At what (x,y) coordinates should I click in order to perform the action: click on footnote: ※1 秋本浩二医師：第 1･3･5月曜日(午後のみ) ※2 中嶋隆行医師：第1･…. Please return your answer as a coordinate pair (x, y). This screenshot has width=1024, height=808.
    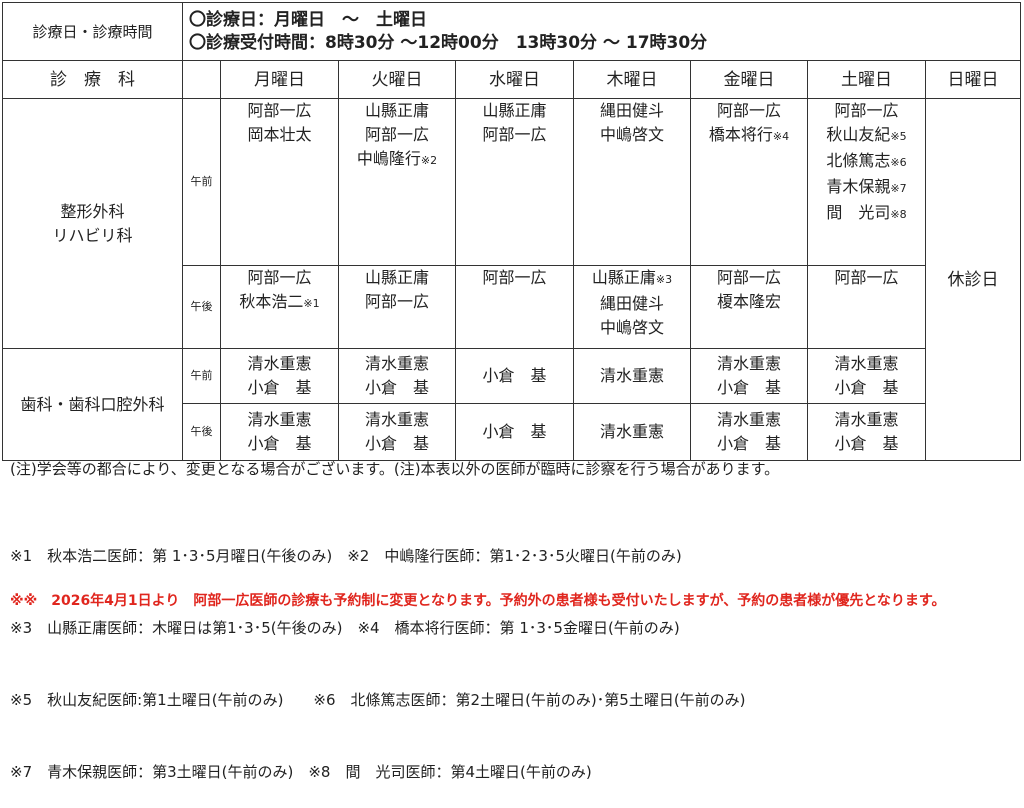
    Looking at the image, I should click on (346, 556).